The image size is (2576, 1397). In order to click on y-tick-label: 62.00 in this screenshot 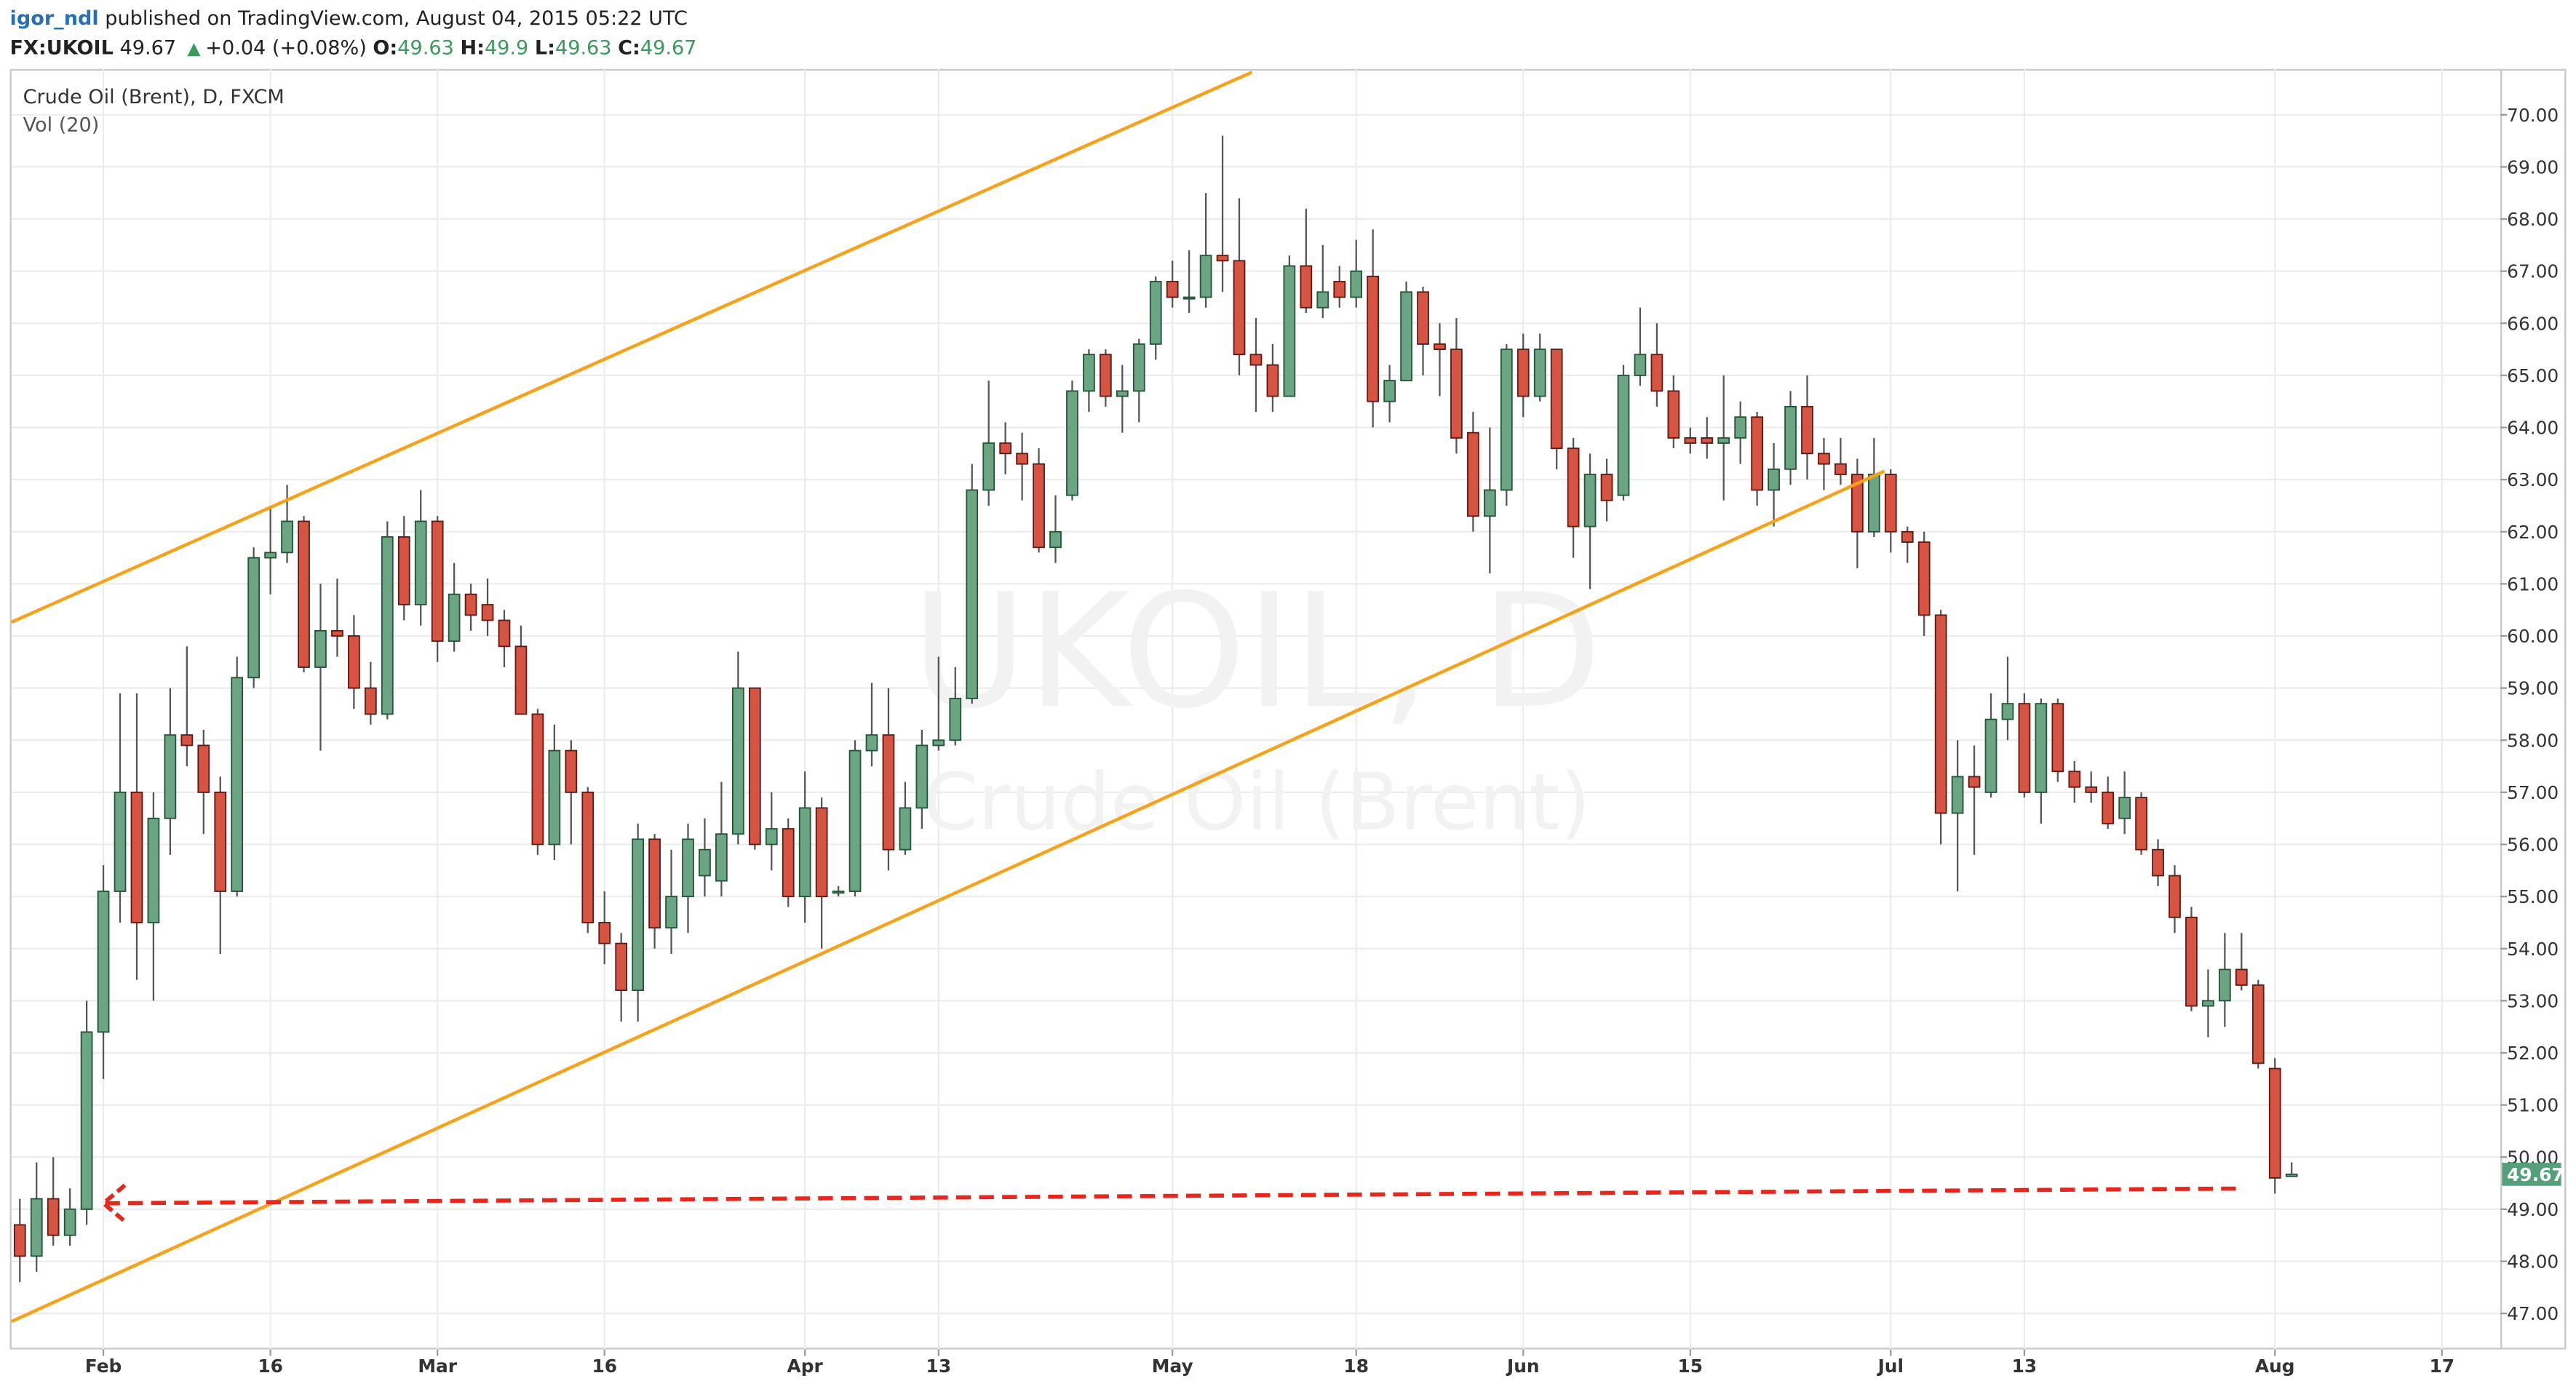, I will do `click(2533, 533)`.